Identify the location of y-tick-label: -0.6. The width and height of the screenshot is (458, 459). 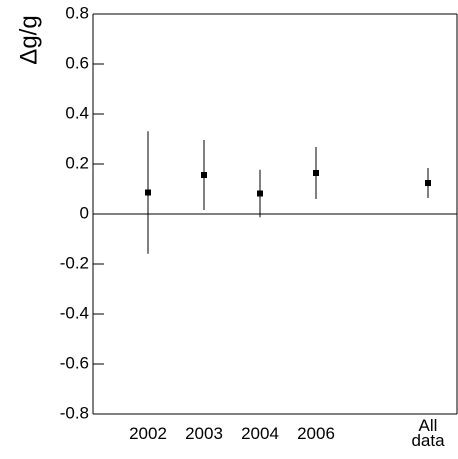
(74, 362).